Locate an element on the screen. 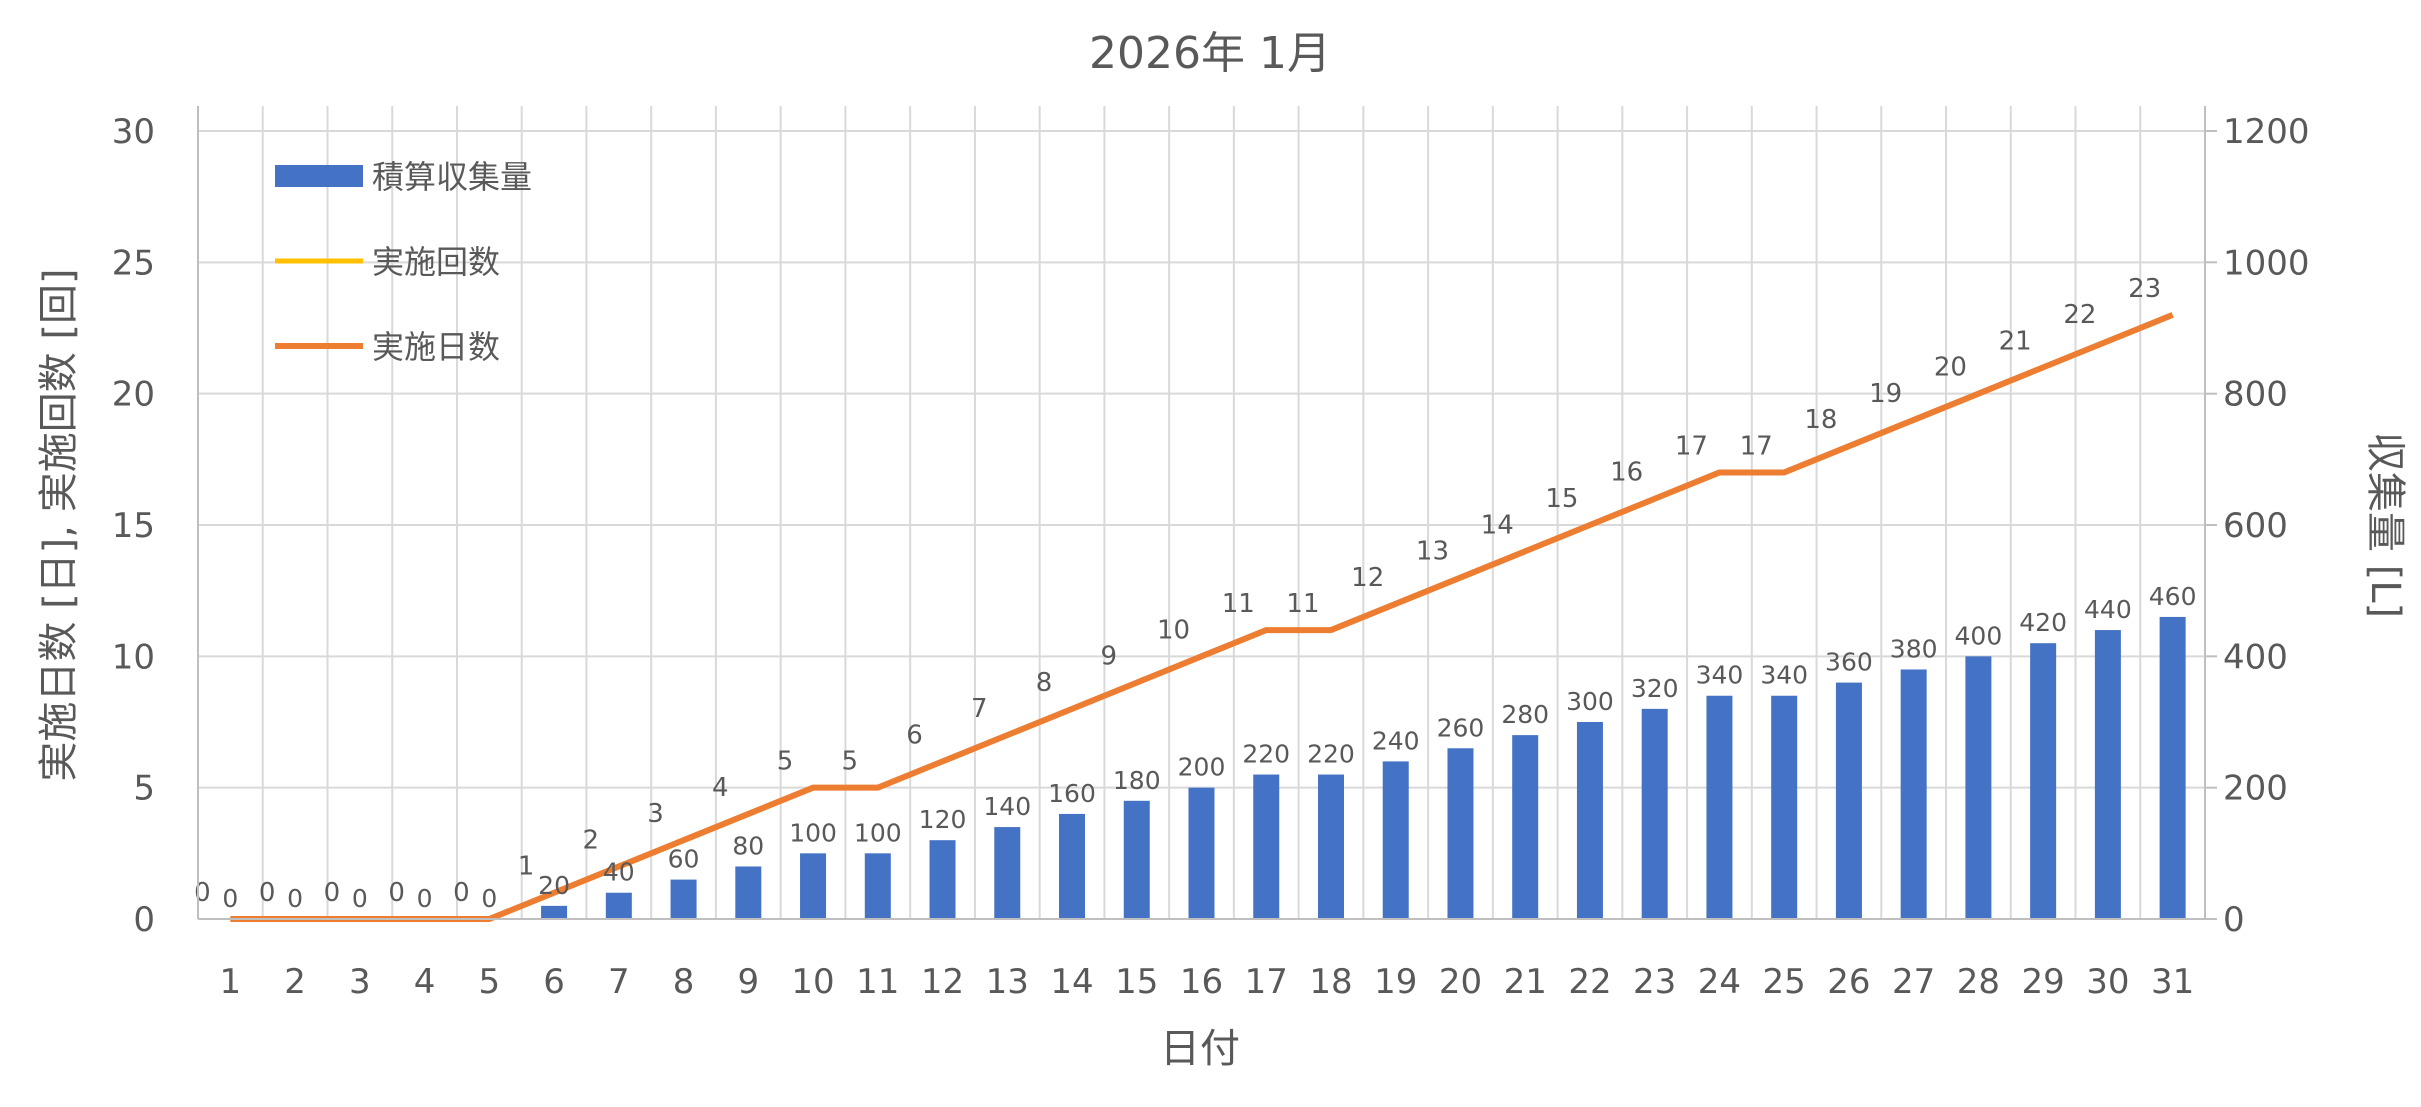  bar-data-label: 20 is located at coordinates (554, 885).